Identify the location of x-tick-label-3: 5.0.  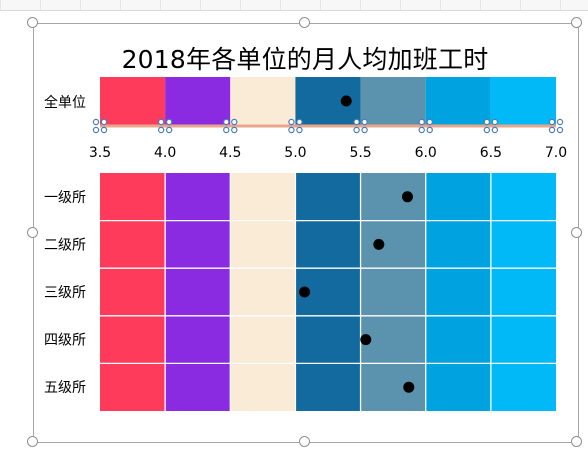
(295, 153).